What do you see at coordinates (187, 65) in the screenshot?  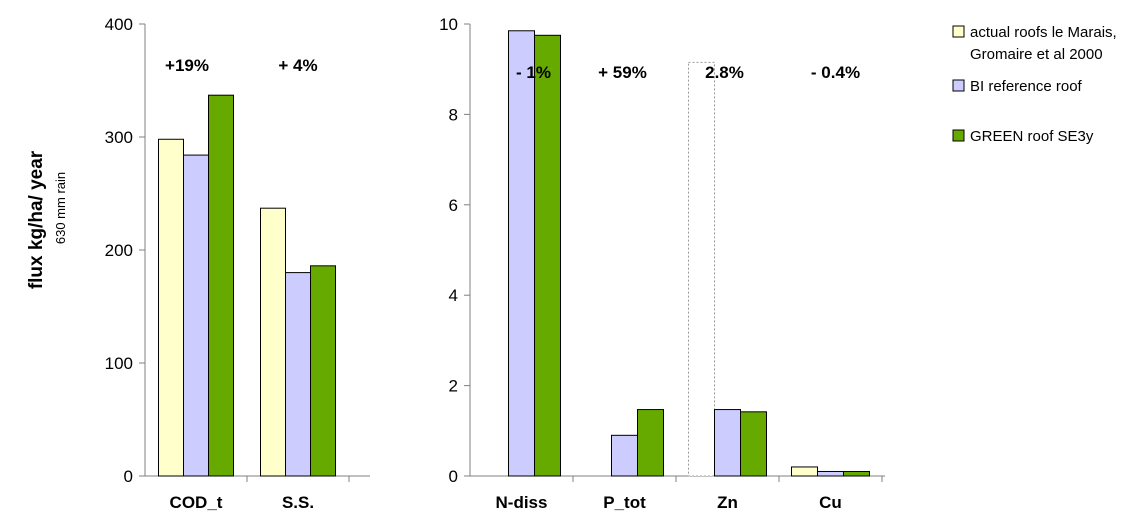 I see `change-annotation: +19%` at bounding box center [187, 65].